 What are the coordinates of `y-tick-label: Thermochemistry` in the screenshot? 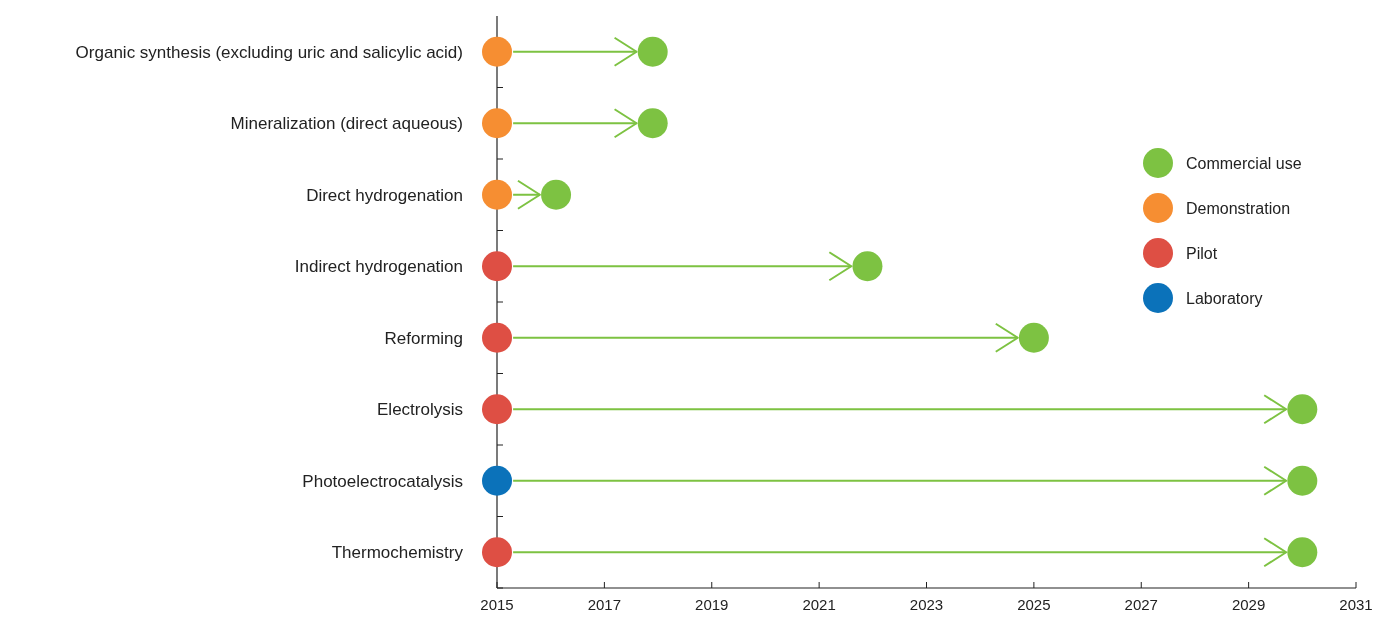 It's located at (397, 553).